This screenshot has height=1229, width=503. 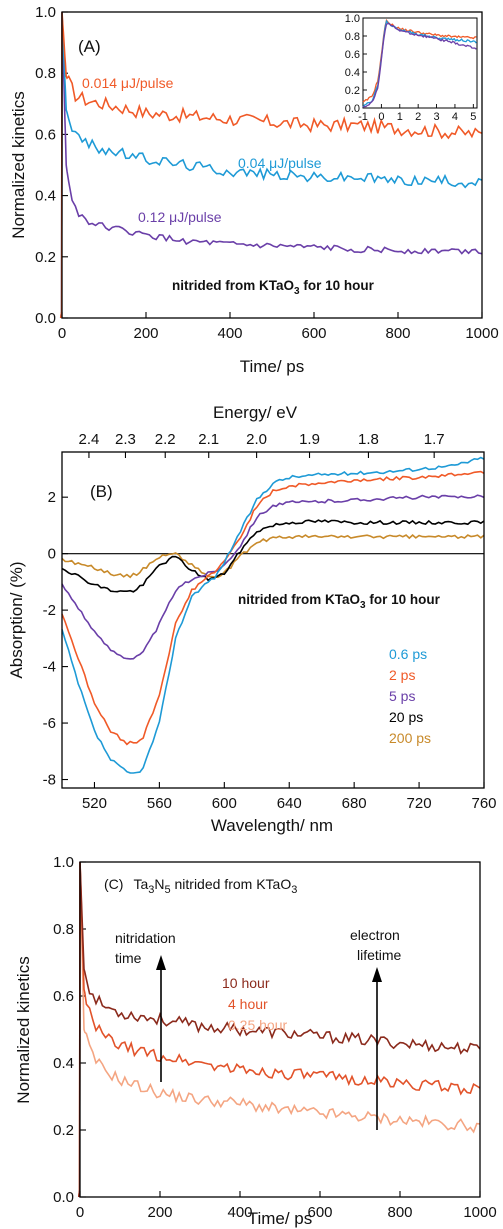 I want to click on panel-c-arrow-right-label-2: lifetime, so click(x=379, y=955).